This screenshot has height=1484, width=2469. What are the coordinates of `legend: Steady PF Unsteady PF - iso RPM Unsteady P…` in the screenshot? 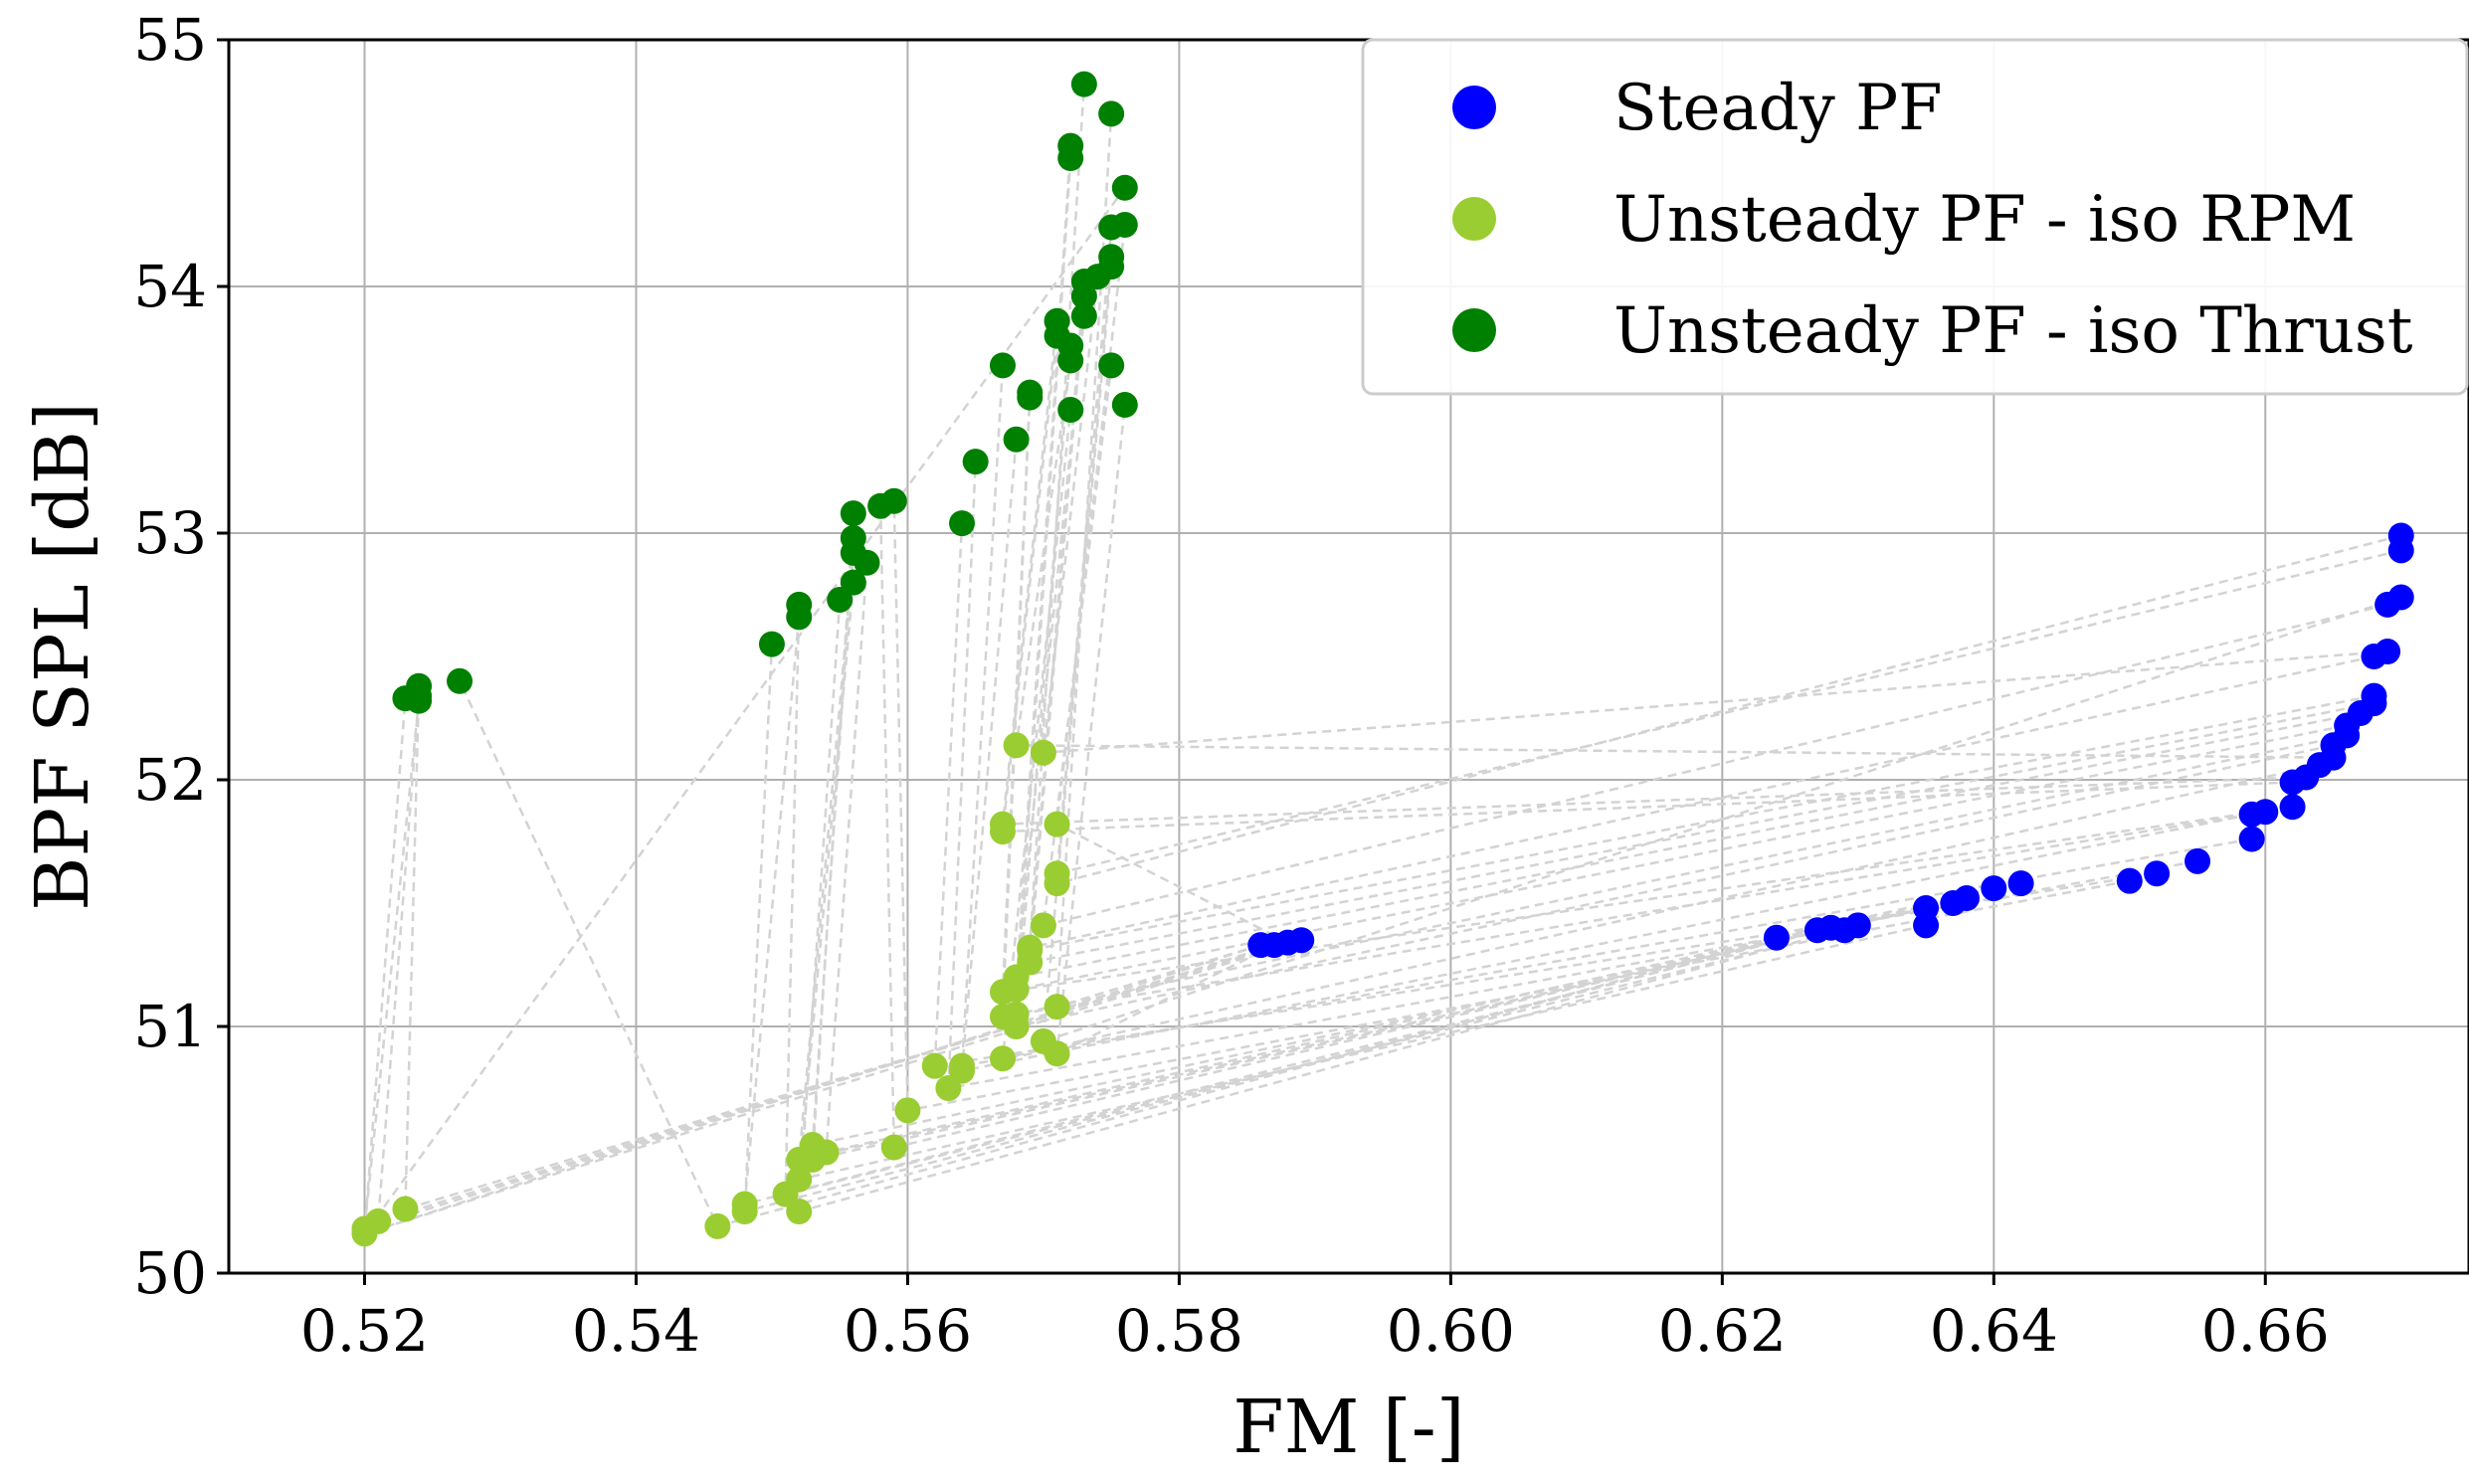 It's located at (1915, 217).